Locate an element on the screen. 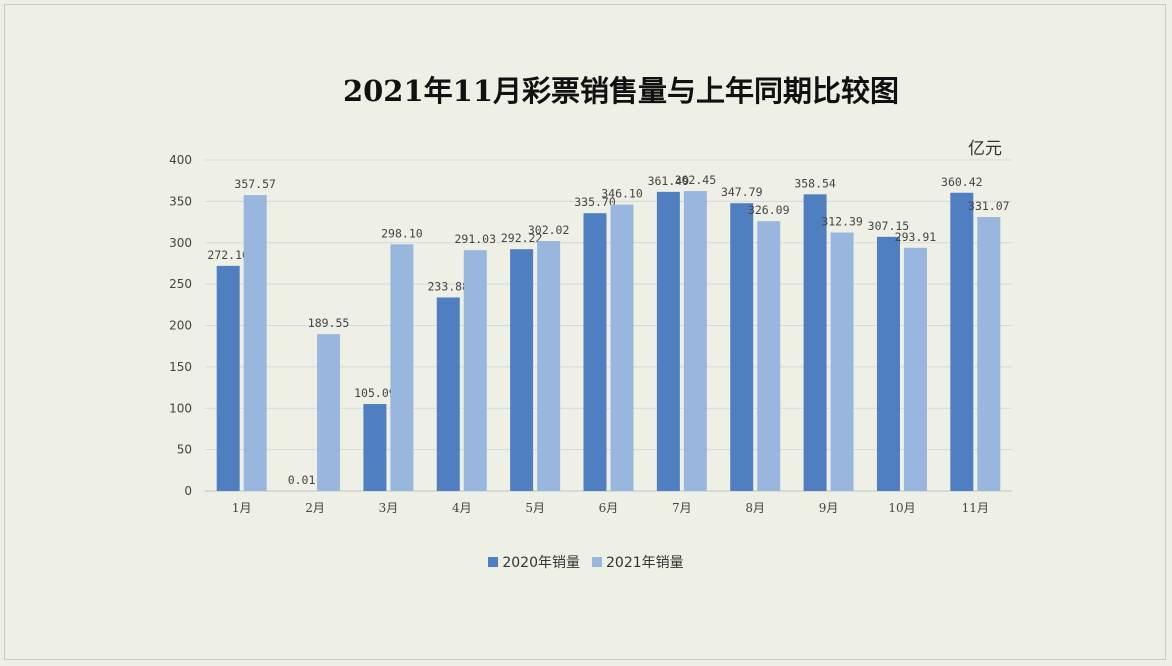 This screenshot has width=1172, height=666. data-label: 357.57 is located at coordinates (255, 184).